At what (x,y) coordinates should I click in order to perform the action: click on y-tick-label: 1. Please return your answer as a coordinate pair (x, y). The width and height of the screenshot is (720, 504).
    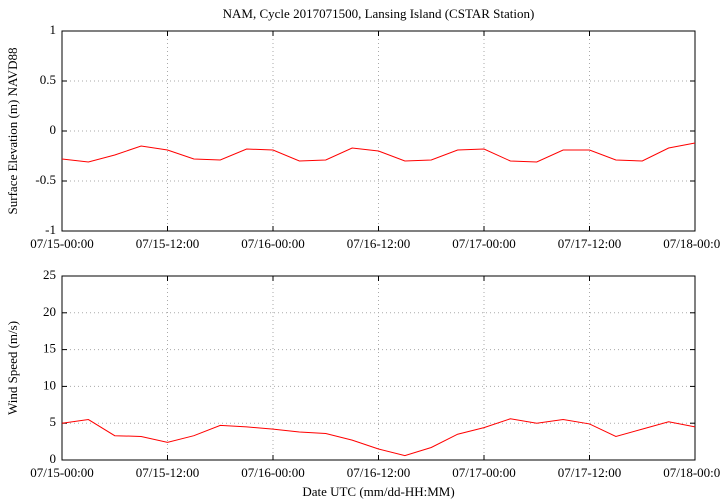
    Looking at the image, I should click on (53, 29).